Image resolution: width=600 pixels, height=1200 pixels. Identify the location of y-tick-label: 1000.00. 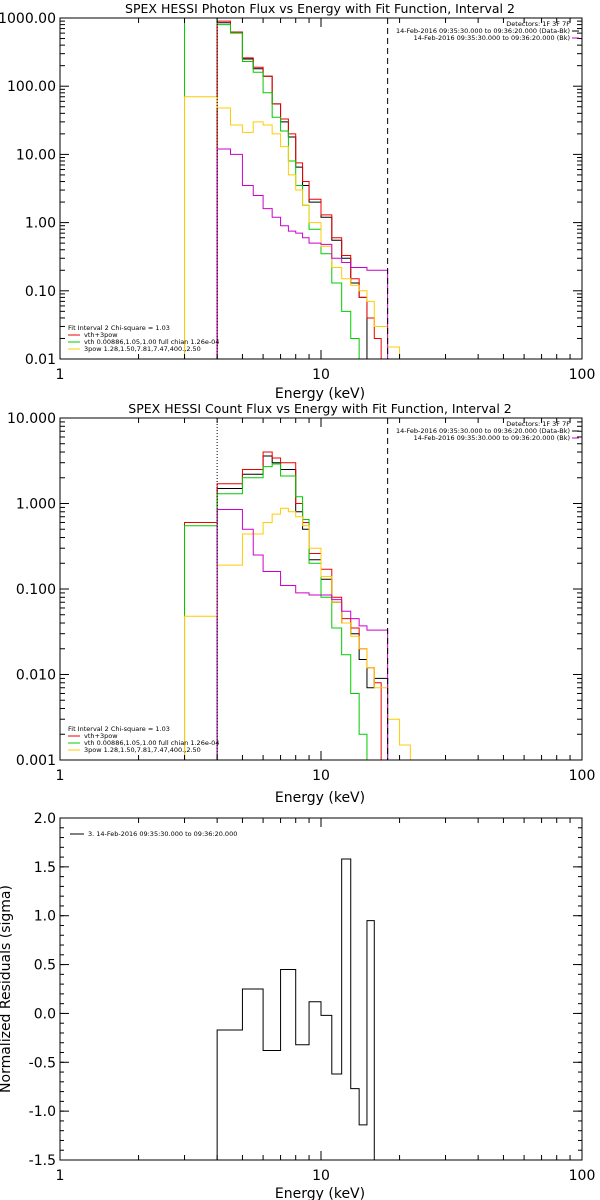
(28, 19).